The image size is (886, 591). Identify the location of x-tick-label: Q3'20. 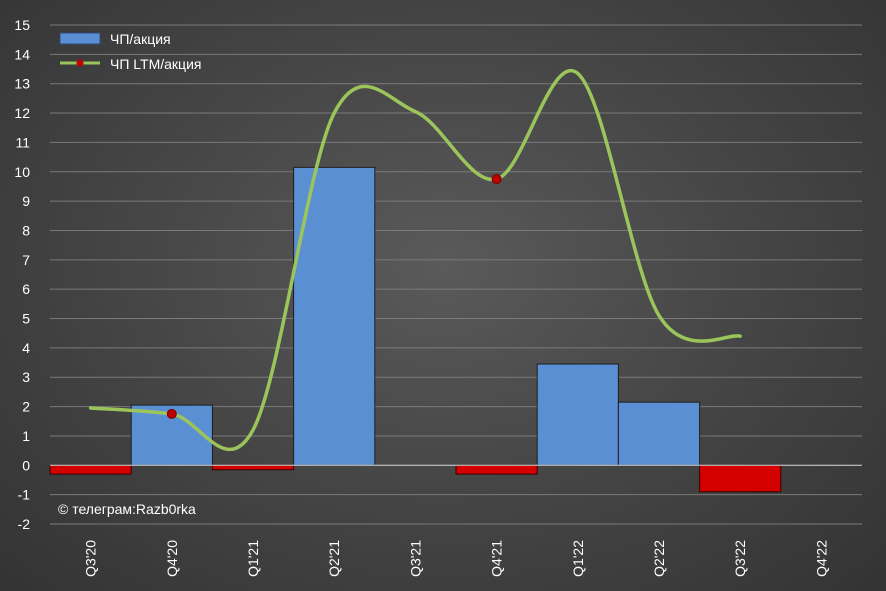
(91, 558).